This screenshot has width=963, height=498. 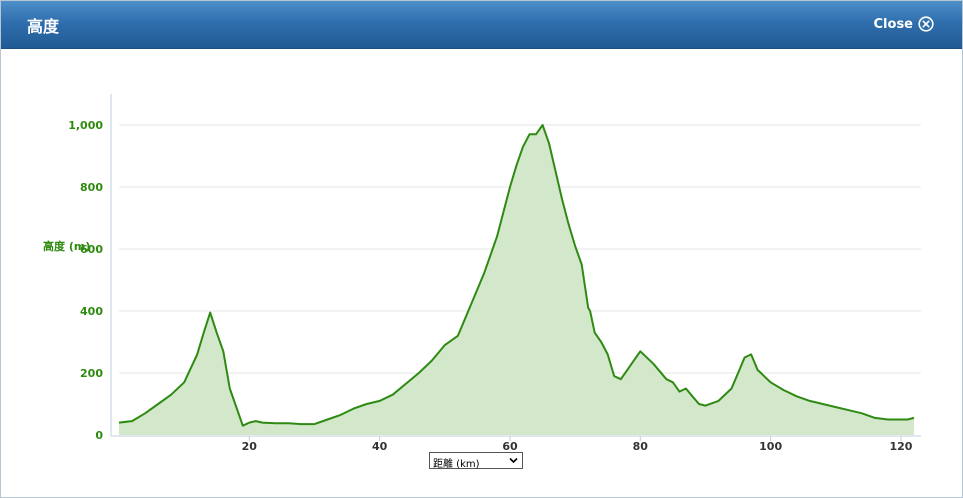 I want to click on close-button: Close, so click(x=904, y=24).